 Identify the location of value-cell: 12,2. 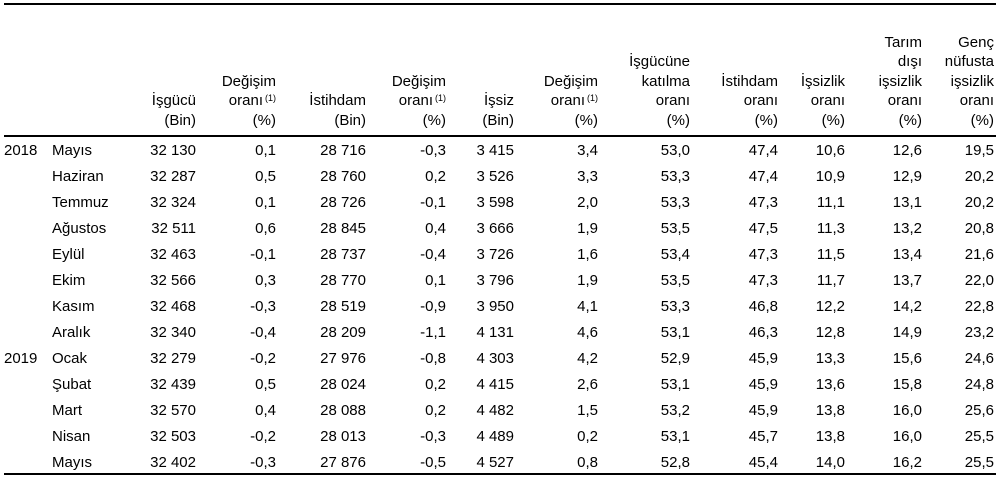
(830, 306).